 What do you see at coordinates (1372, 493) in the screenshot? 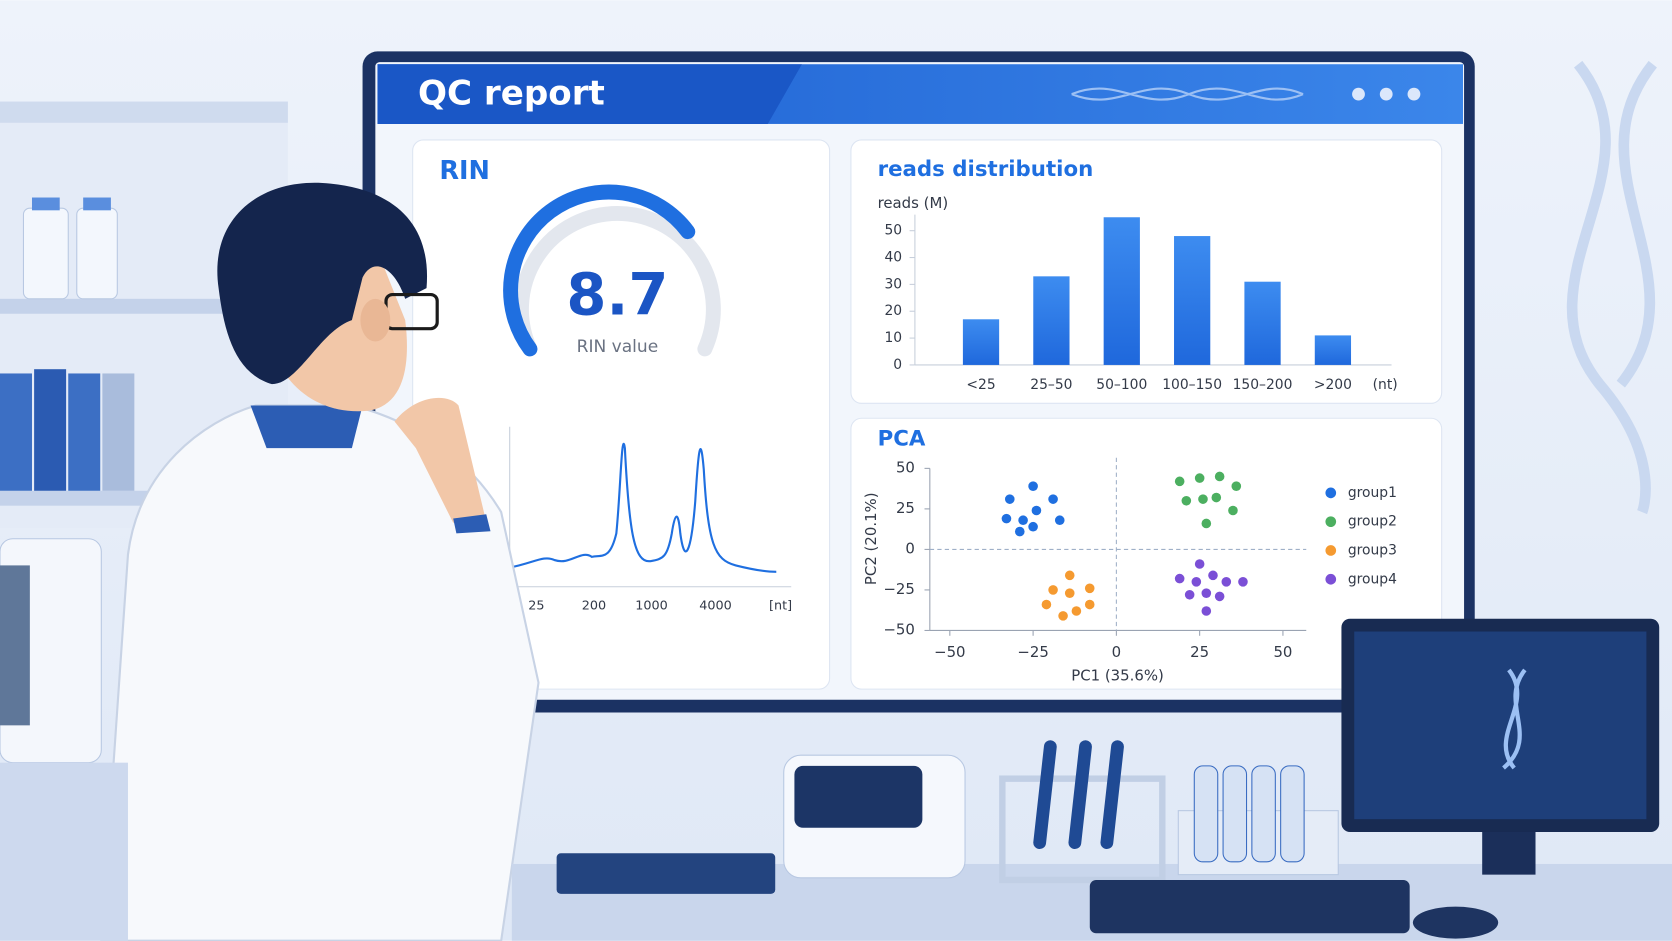
I see `legend-label: group1` at bounding box center [1372, 493].